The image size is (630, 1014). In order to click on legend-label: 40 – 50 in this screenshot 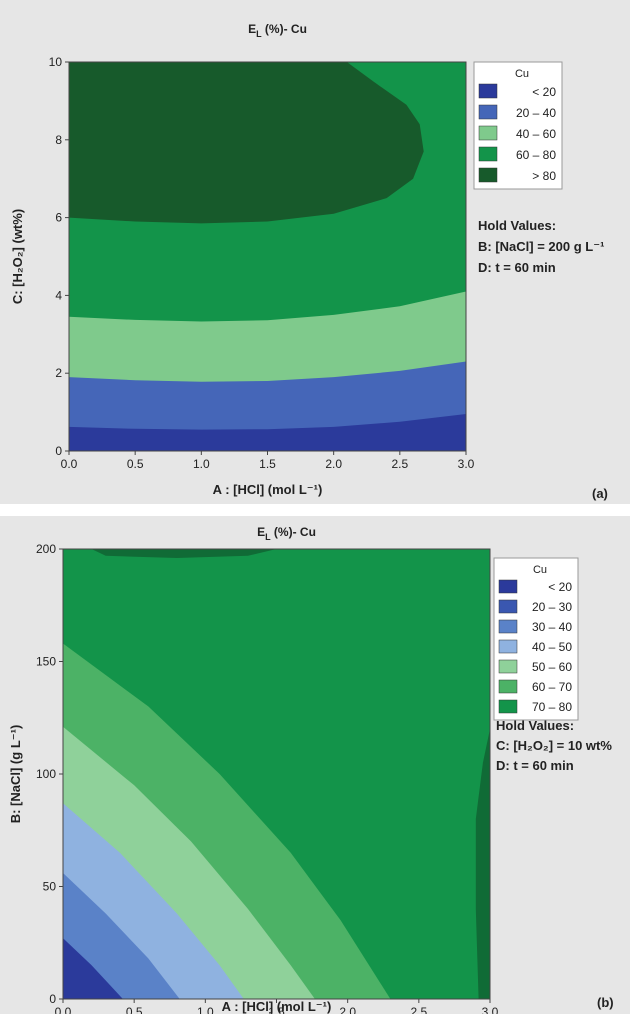, I will do `click(552, 647)`.